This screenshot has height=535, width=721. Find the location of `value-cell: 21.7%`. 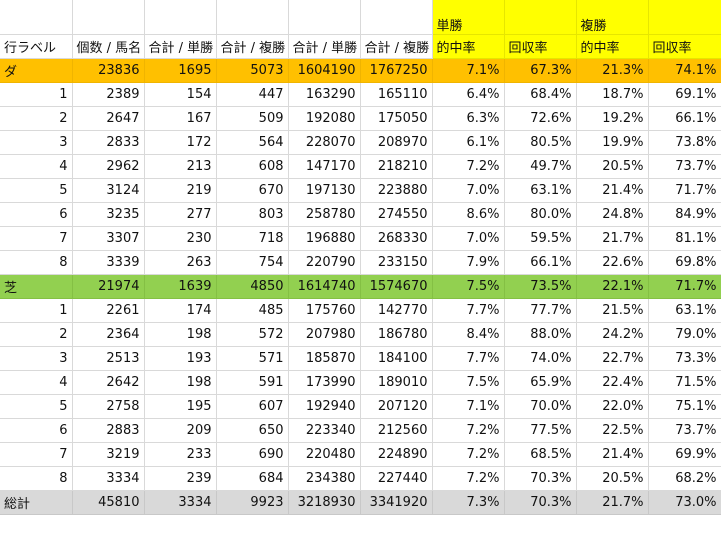

value-cell: 21.7% is located at coordinates (612, 502).